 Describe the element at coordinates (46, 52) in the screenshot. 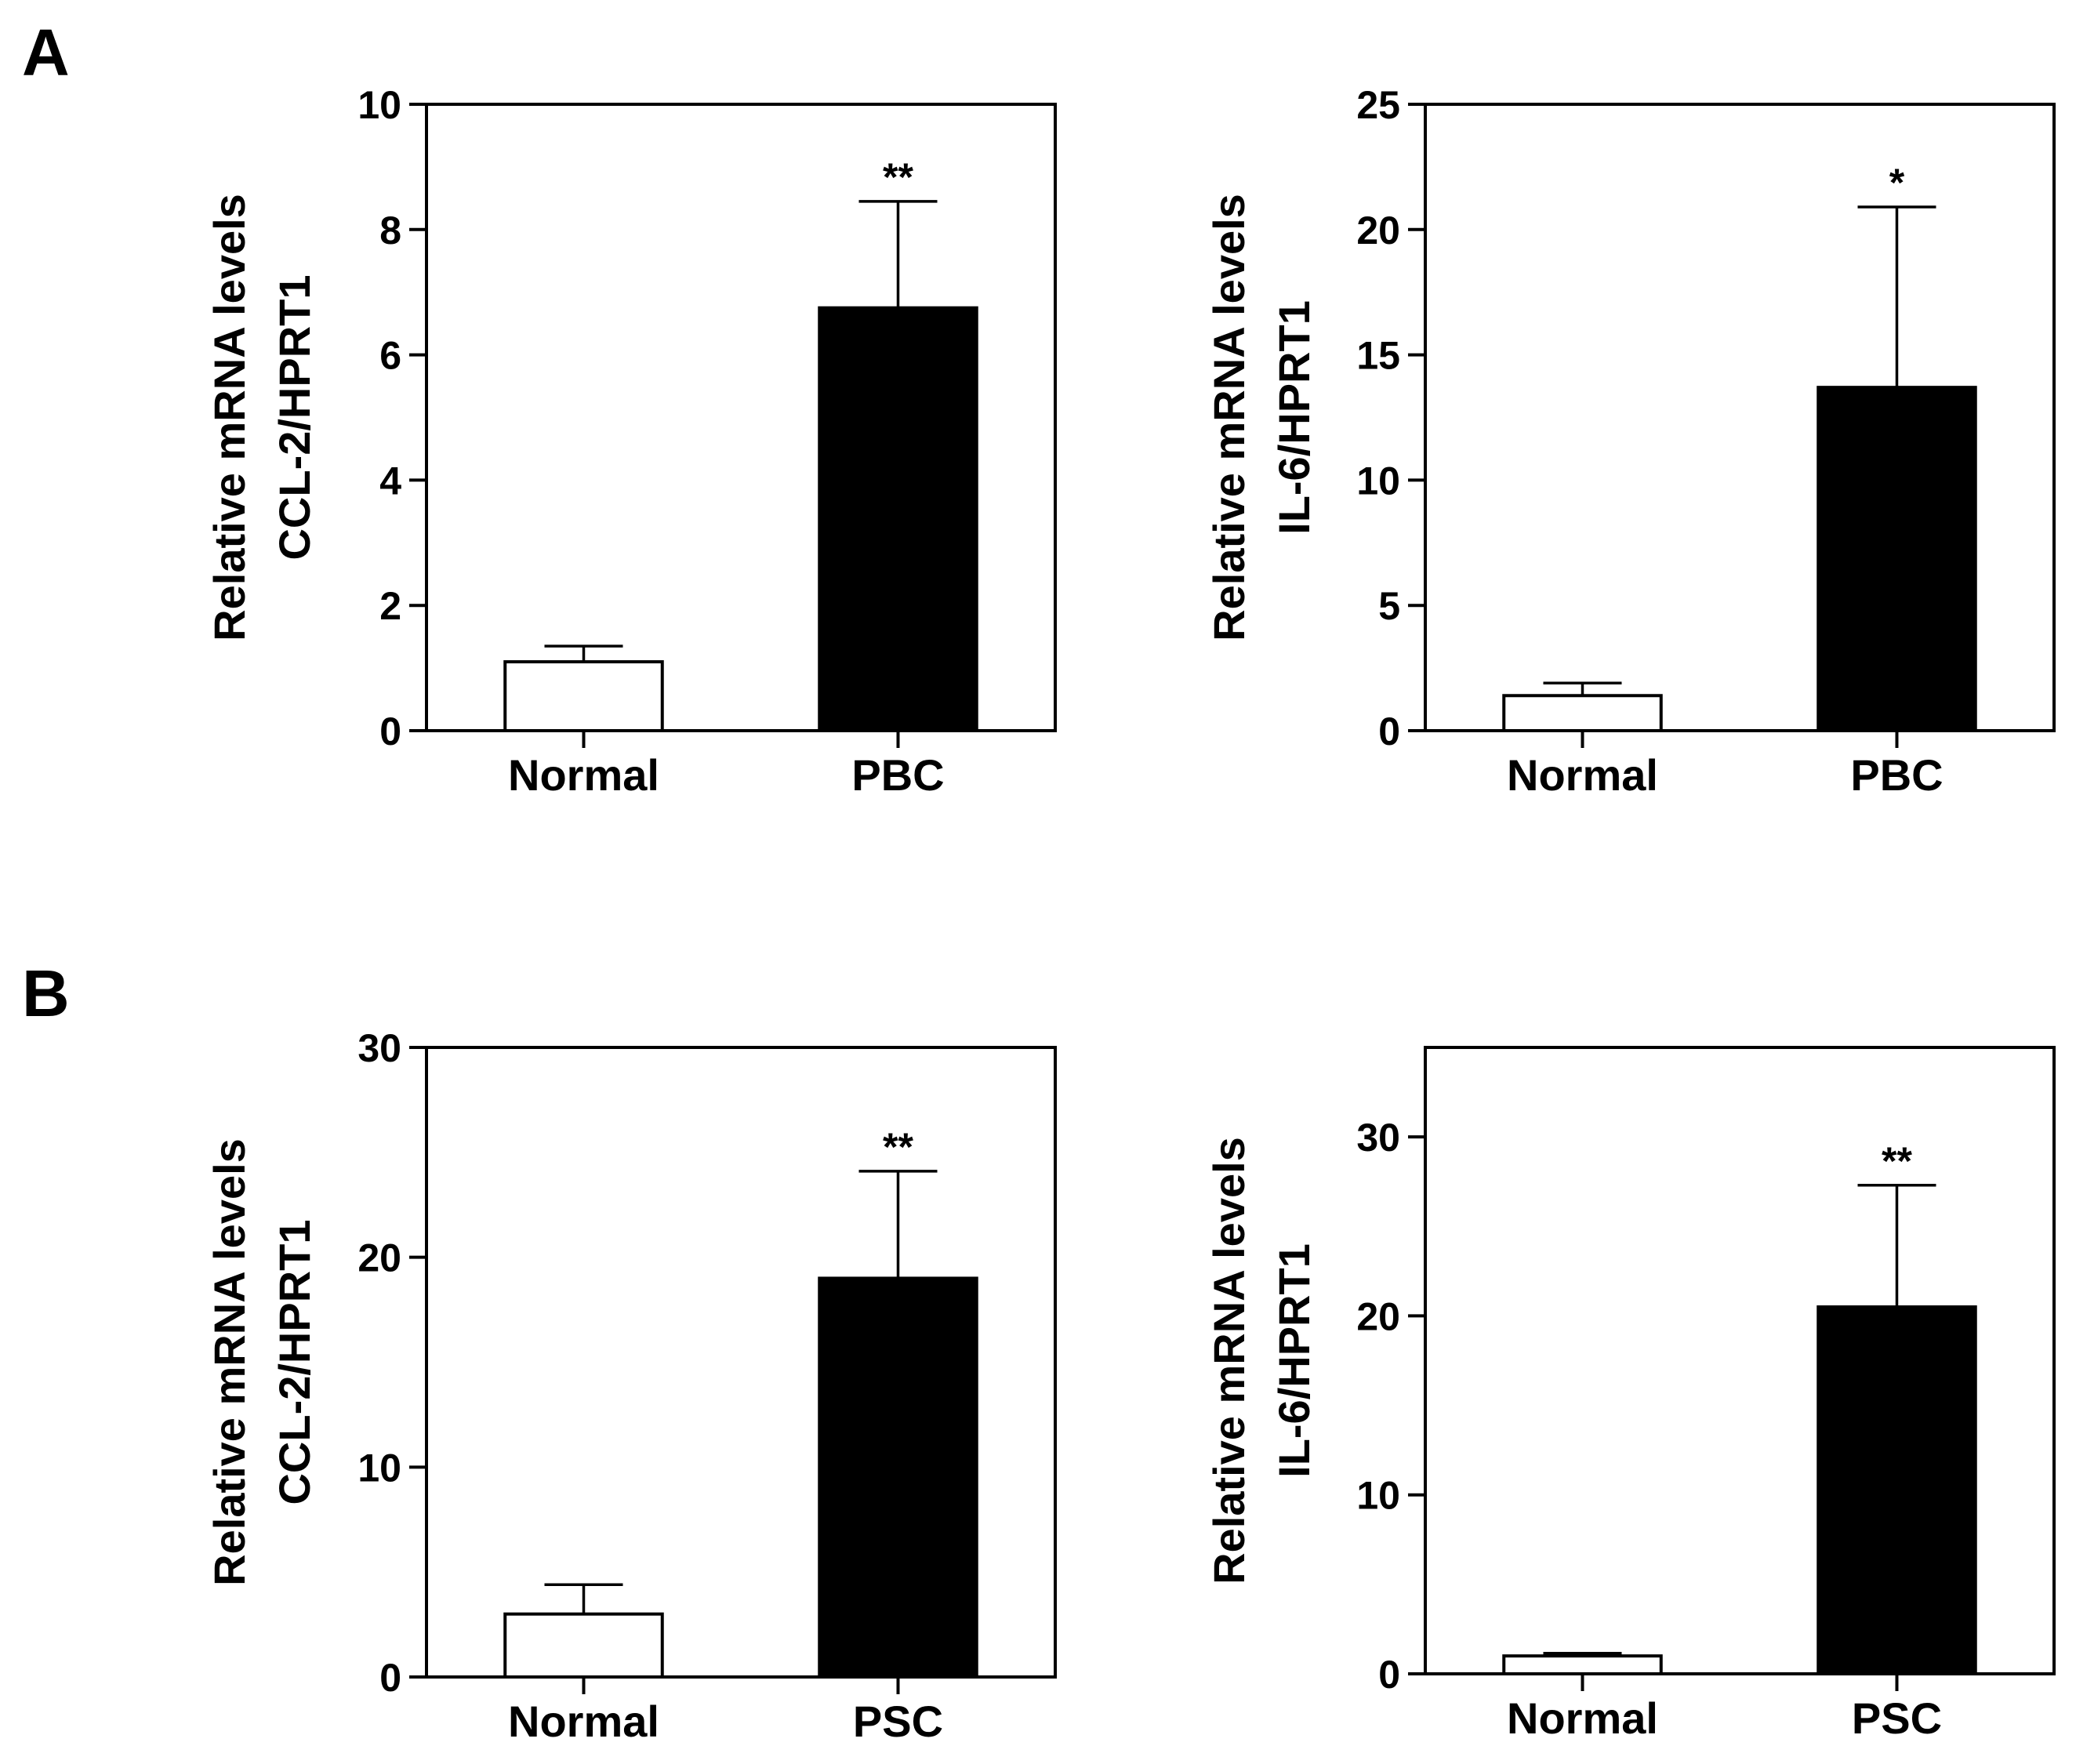

I see `panel-label-a: A` at that location.